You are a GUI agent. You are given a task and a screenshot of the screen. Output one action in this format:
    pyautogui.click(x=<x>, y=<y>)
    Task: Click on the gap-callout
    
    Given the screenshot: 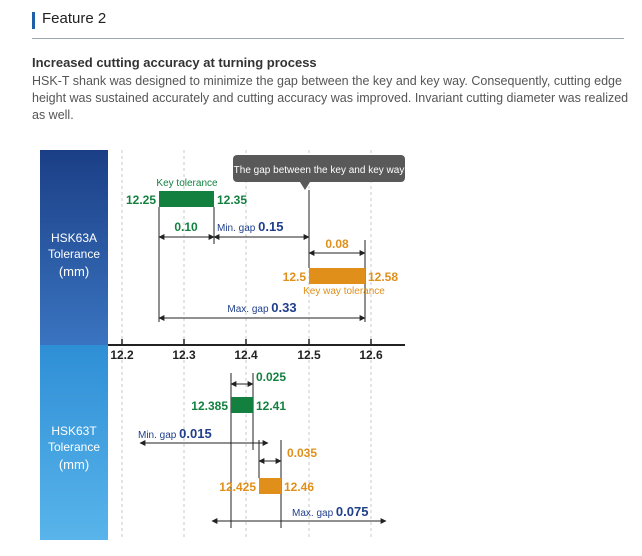 What is the action you would take?
    pyautogui.click(x=319, y=168)
    